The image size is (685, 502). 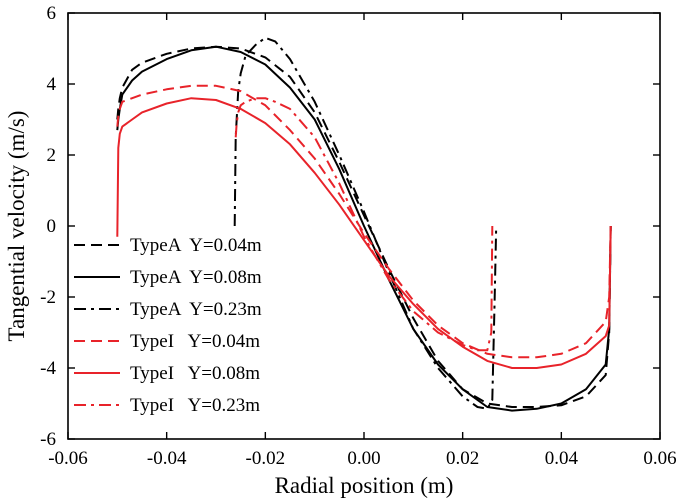 I want to click on x-tick-label: -0.04, so click(x=167, y=458).